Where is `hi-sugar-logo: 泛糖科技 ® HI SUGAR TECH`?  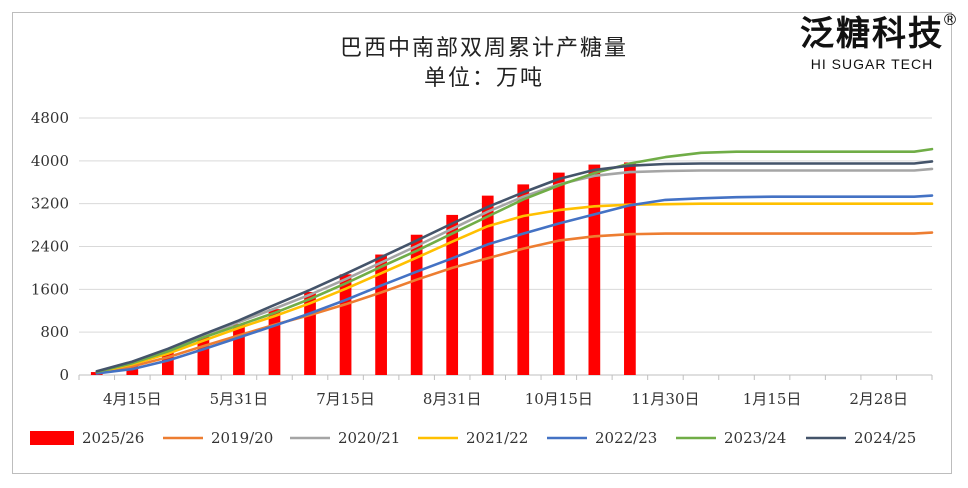 hi-sugar-logo: 泛糖科技 ® HI SUGAR TECH is located at coordinates (879, 41).